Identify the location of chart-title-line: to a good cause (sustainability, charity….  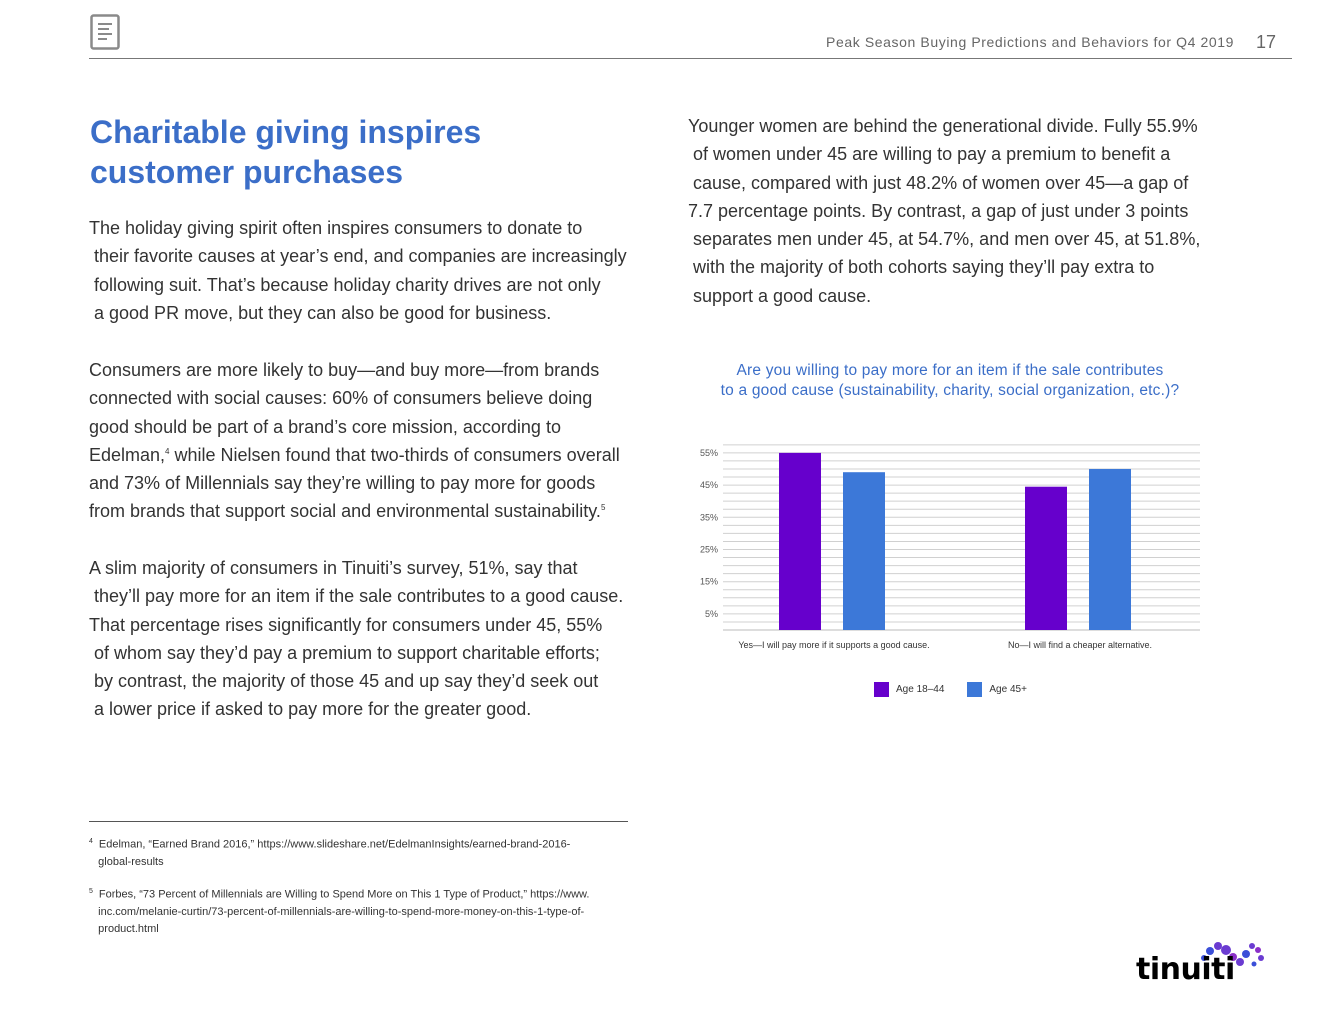
(950, 390).